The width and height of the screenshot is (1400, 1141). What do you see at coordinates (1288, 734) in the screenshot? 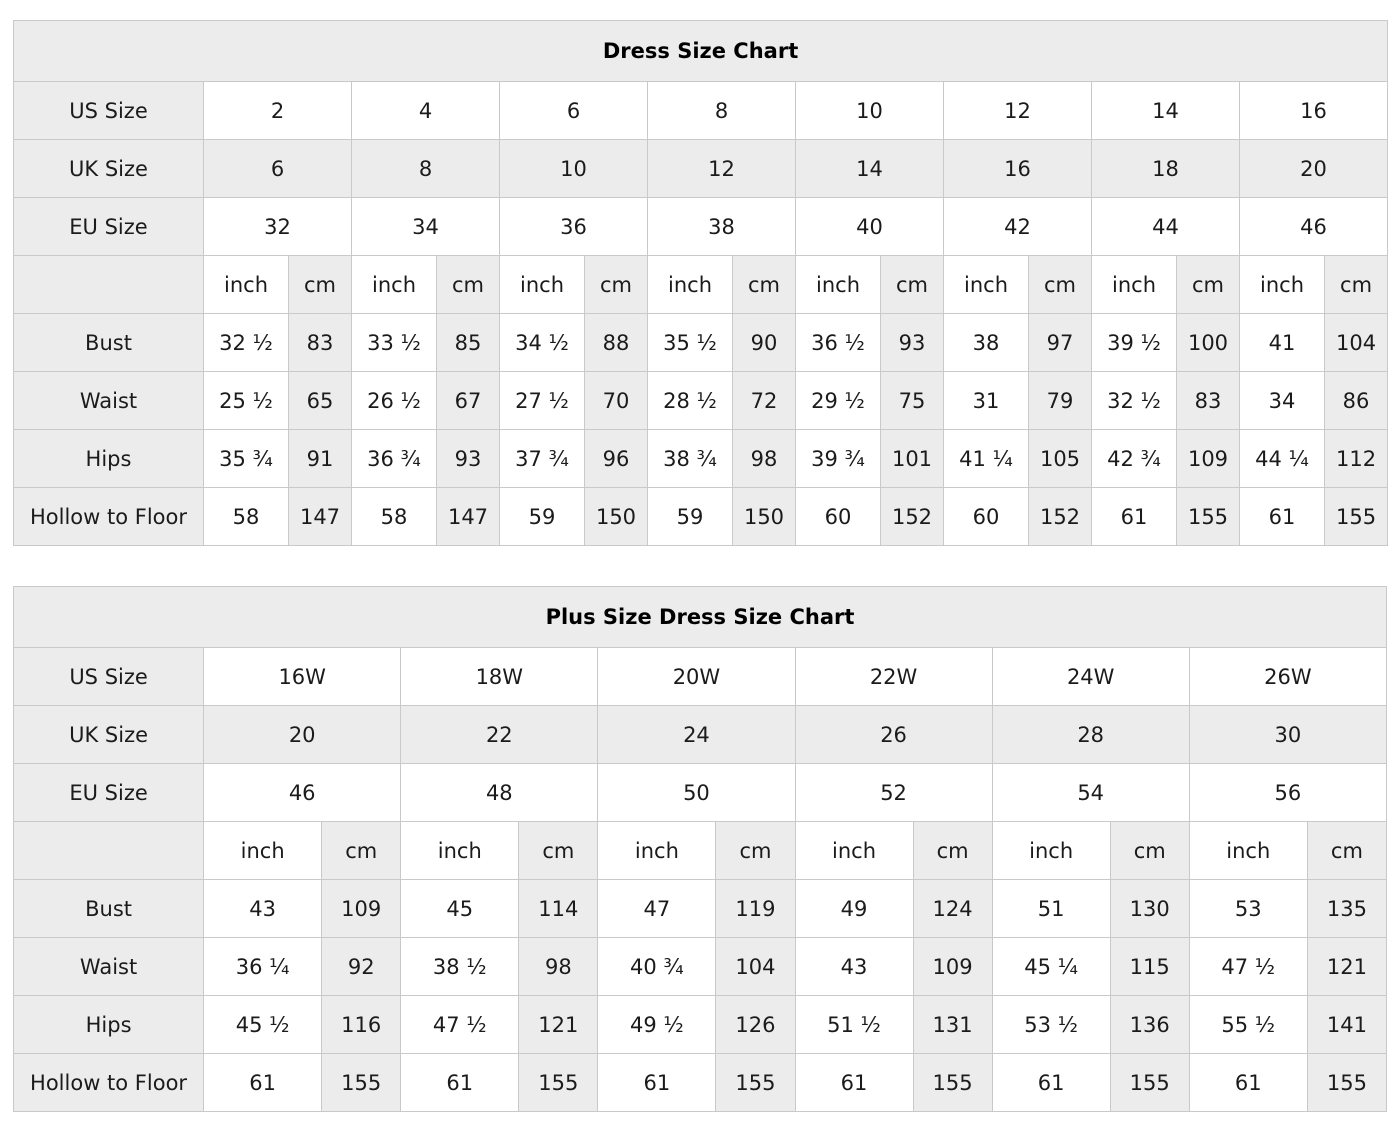
I see `size-value-cell: 30` at bounding box center [1288, 734].